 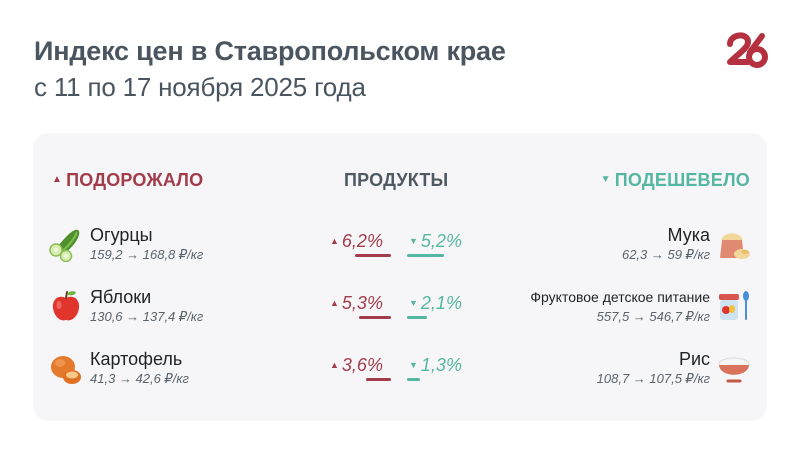 I want to click on page-title: Индекс цен в Ставропольском крае, so click(x=270, y=51).